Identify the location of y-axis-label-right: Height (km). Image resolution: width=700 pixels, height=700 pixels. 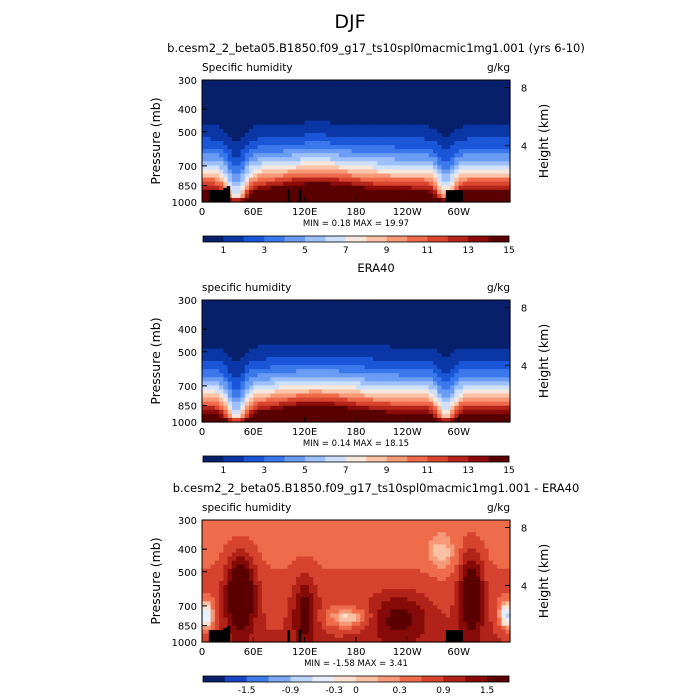
(543, 141).